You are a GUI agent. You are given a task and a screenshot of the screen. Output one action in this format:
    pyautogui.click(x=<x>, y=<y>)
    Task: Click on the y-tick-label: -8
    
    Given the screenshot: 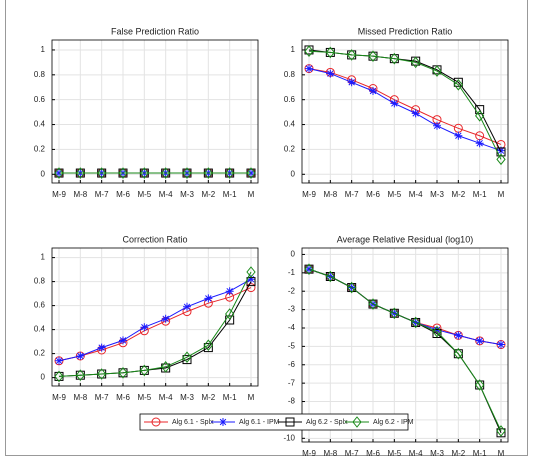 What is the action you would take?
    pyautogui.click(x=292, y=401)
    